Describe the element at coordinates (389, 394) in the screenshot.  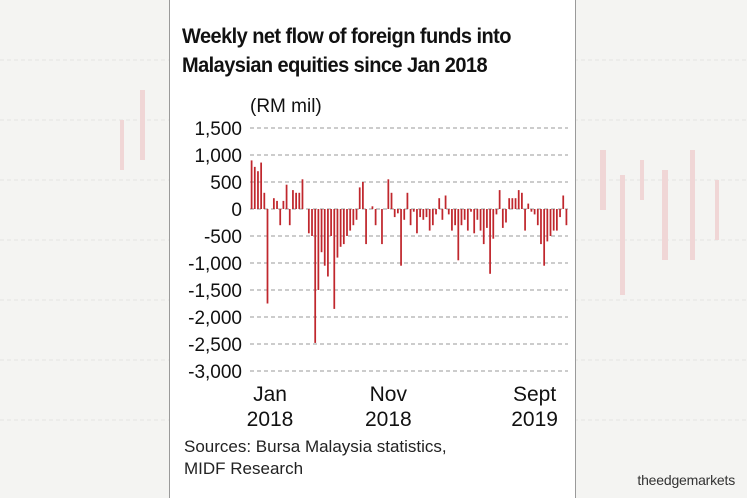
I see `x-tick-label: Nov` at that location.